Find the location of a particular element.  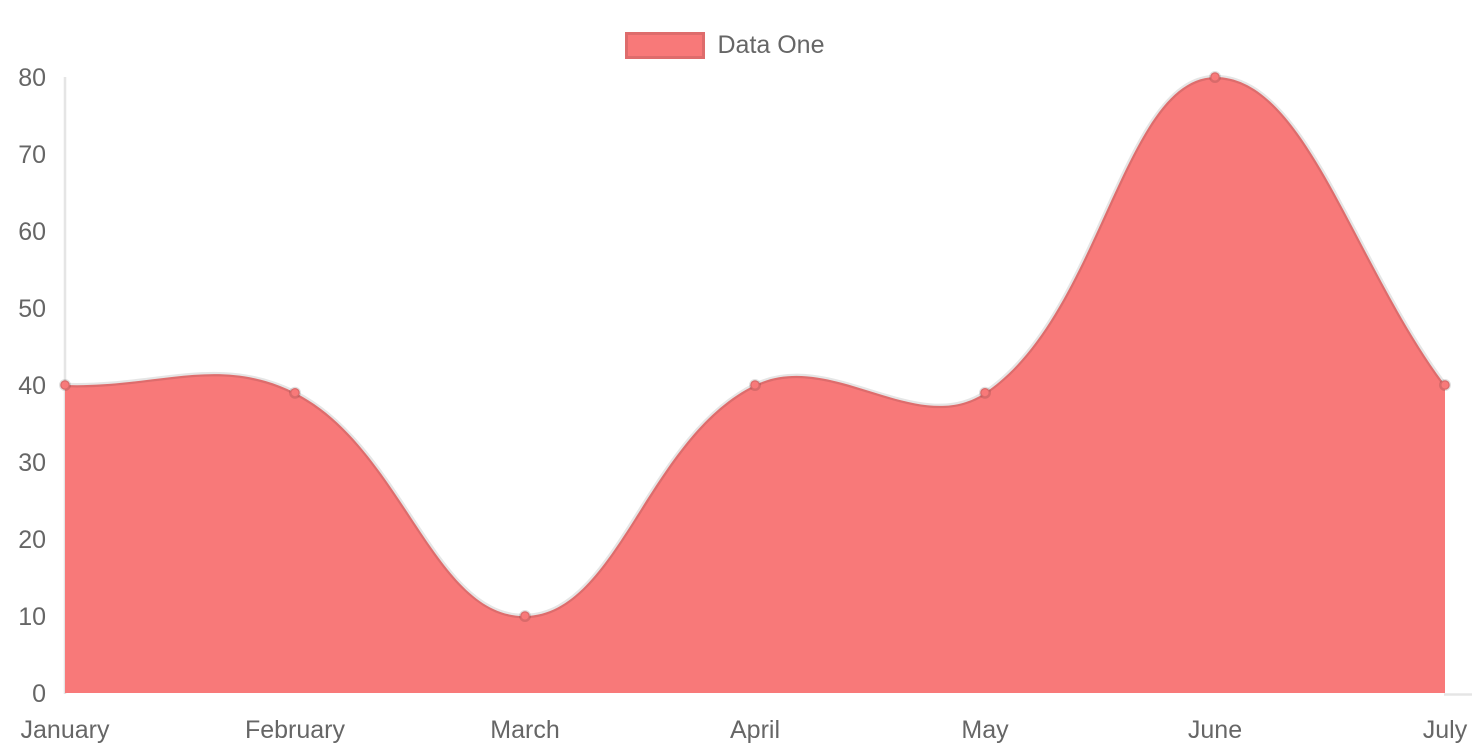

data-point-april is located at coordinates (755, 385).